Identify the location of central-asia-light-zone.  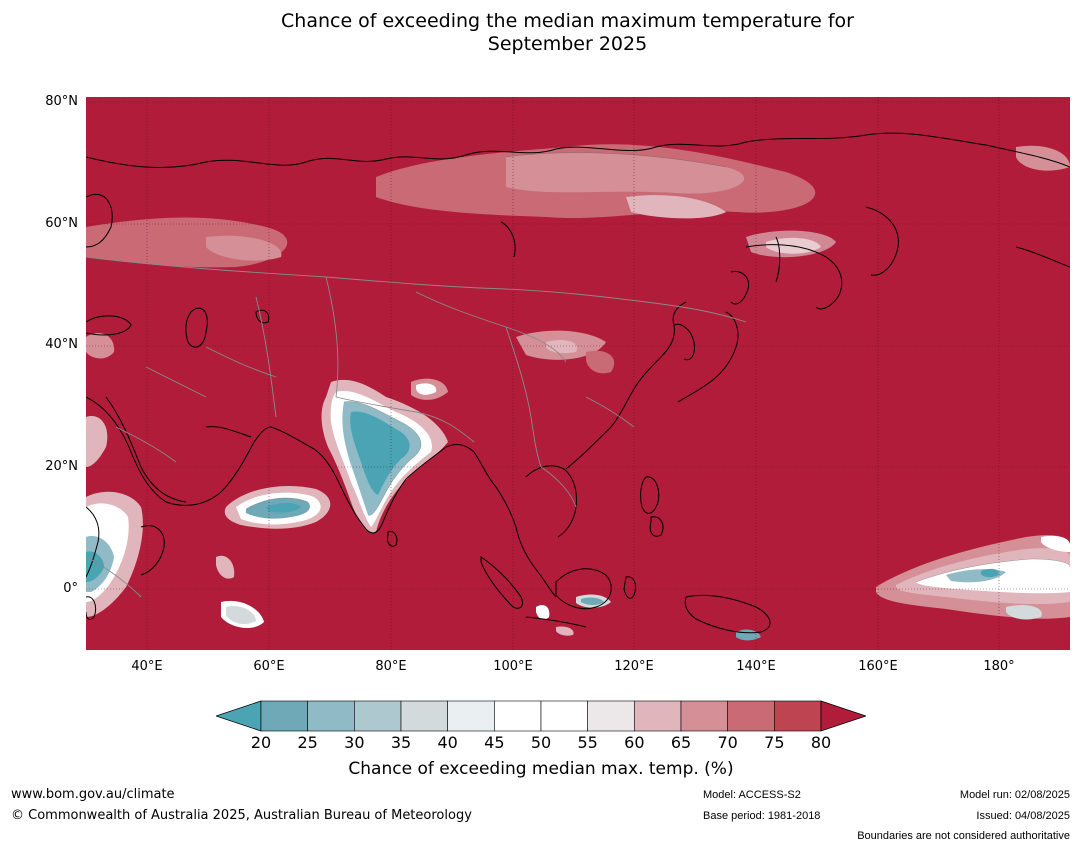
(350, 352).